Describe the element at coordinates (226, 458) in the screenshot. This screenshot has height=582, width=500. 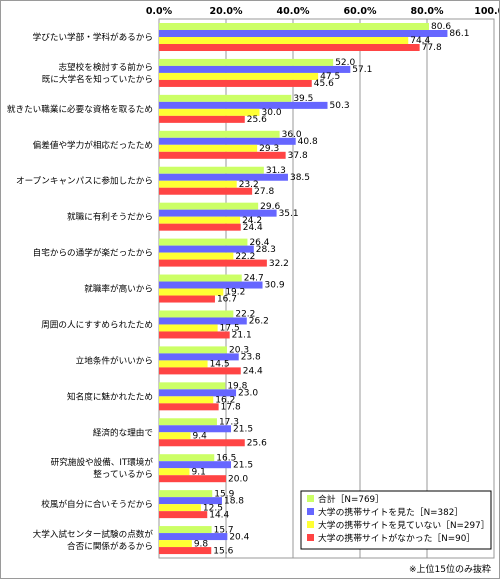
I see `data-label: 16.5` at that location.